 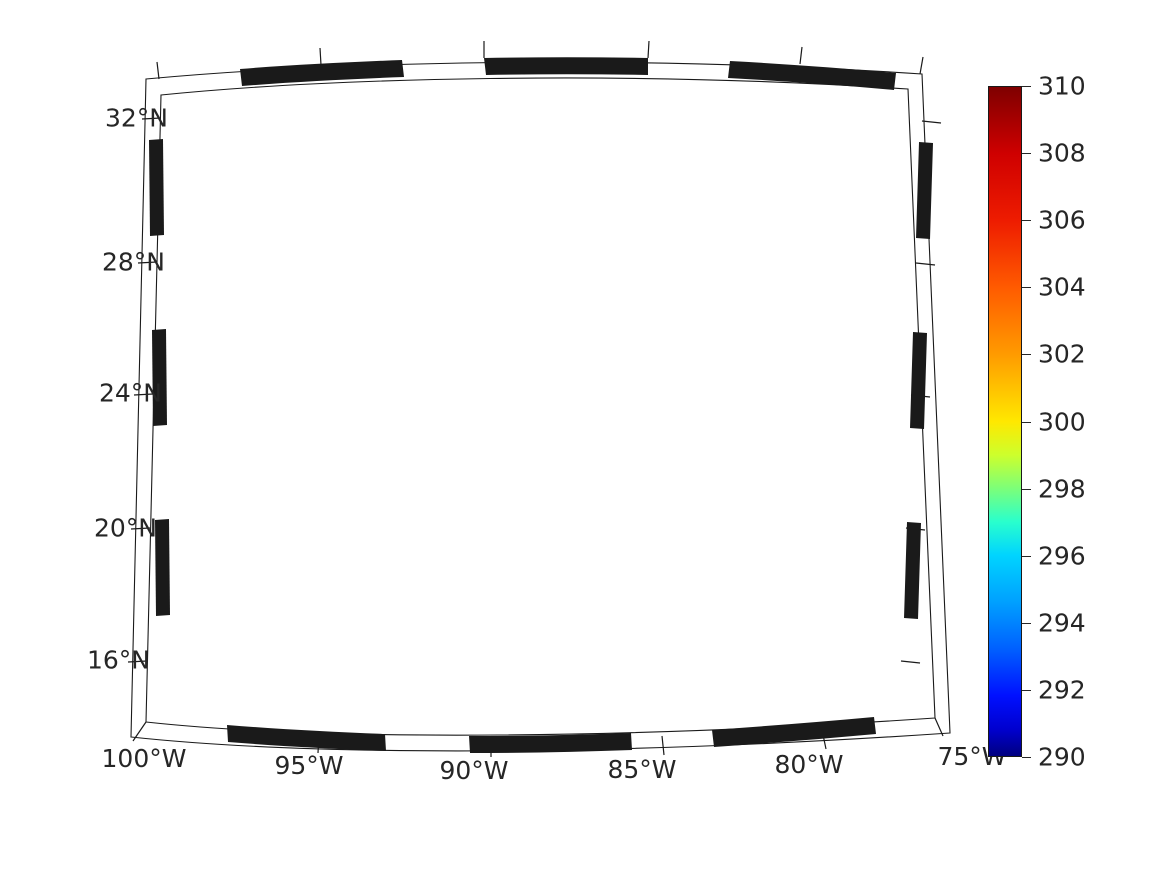 What do you see at coordinates (136, 118) in the screenshot?
I see `lat-tick-label-32N: 32°N` at bounding box center [136, 118].